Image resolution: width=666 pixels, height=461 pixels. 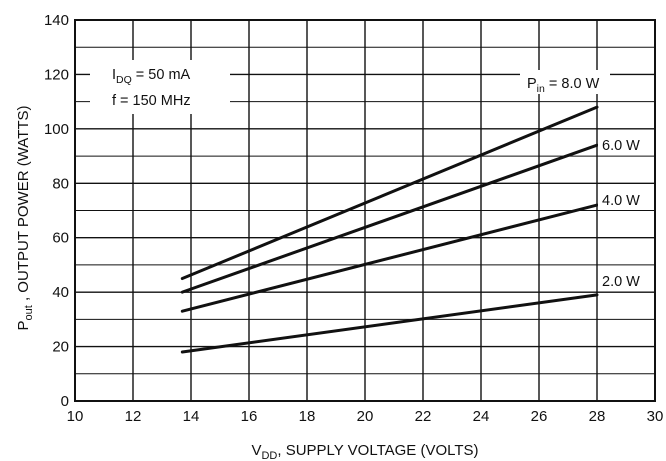 What do you see at coordinates (481, 416) in the screenshot?
I see `x-tick-label: 24` at bounding box center [481, 416].